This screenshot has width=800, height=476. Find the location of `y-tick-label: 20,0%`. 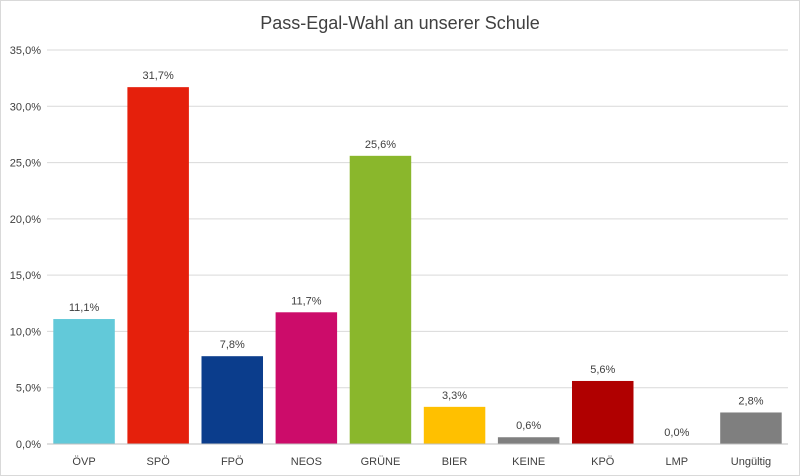

y-tick-label: 20,0% is located at coordinates (25, 220).